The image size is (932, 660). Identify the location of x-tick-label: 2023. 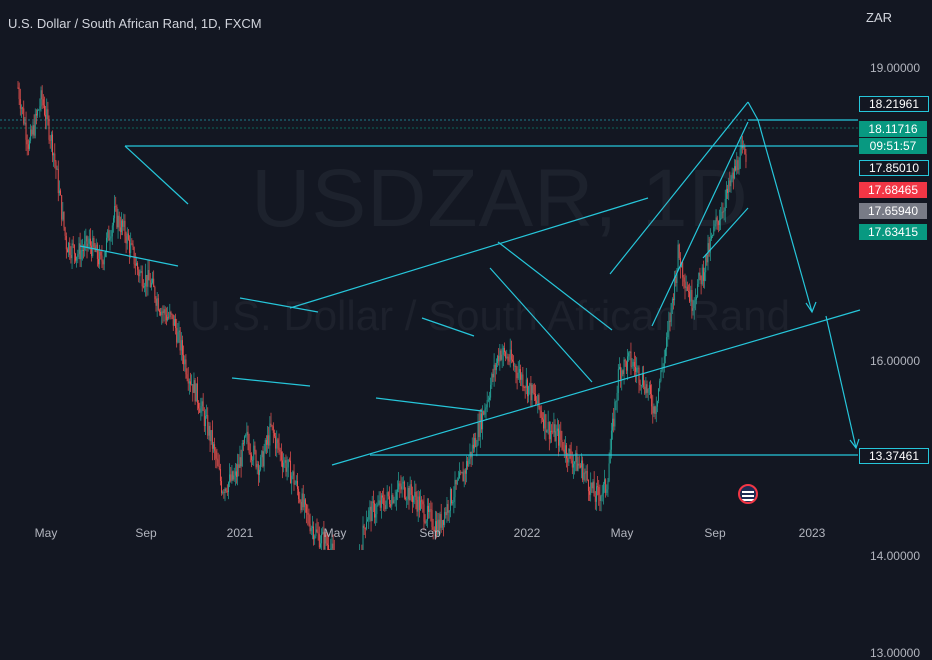
(812, 533).